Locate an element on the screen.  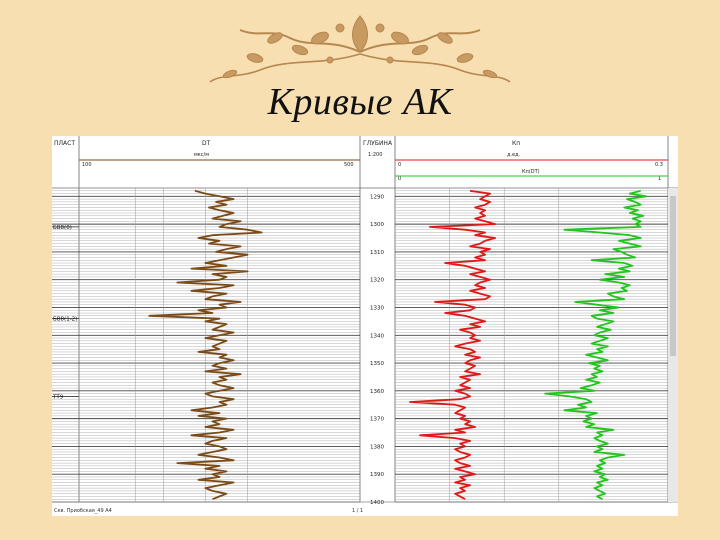
header-track2-unit: д.ед. is located at coordinates (514, 155).